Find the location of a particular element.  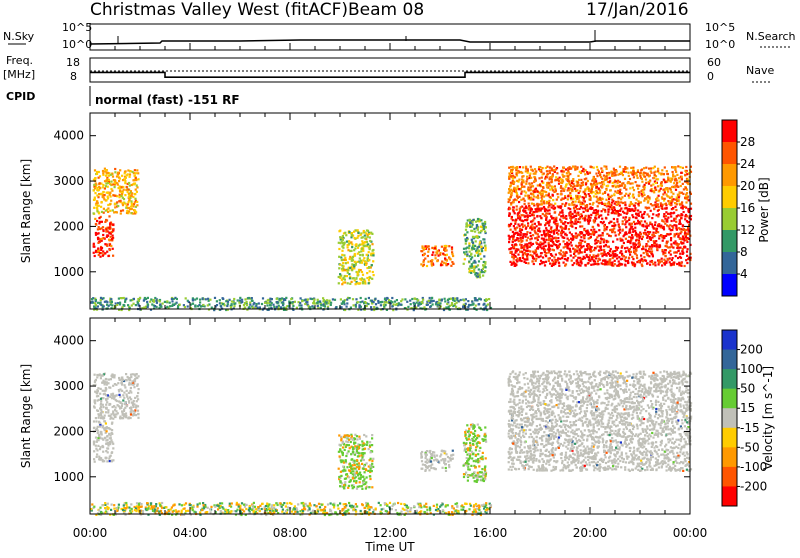

power-colorbar-label: Power [dB] is located at coordinates (764, 209).